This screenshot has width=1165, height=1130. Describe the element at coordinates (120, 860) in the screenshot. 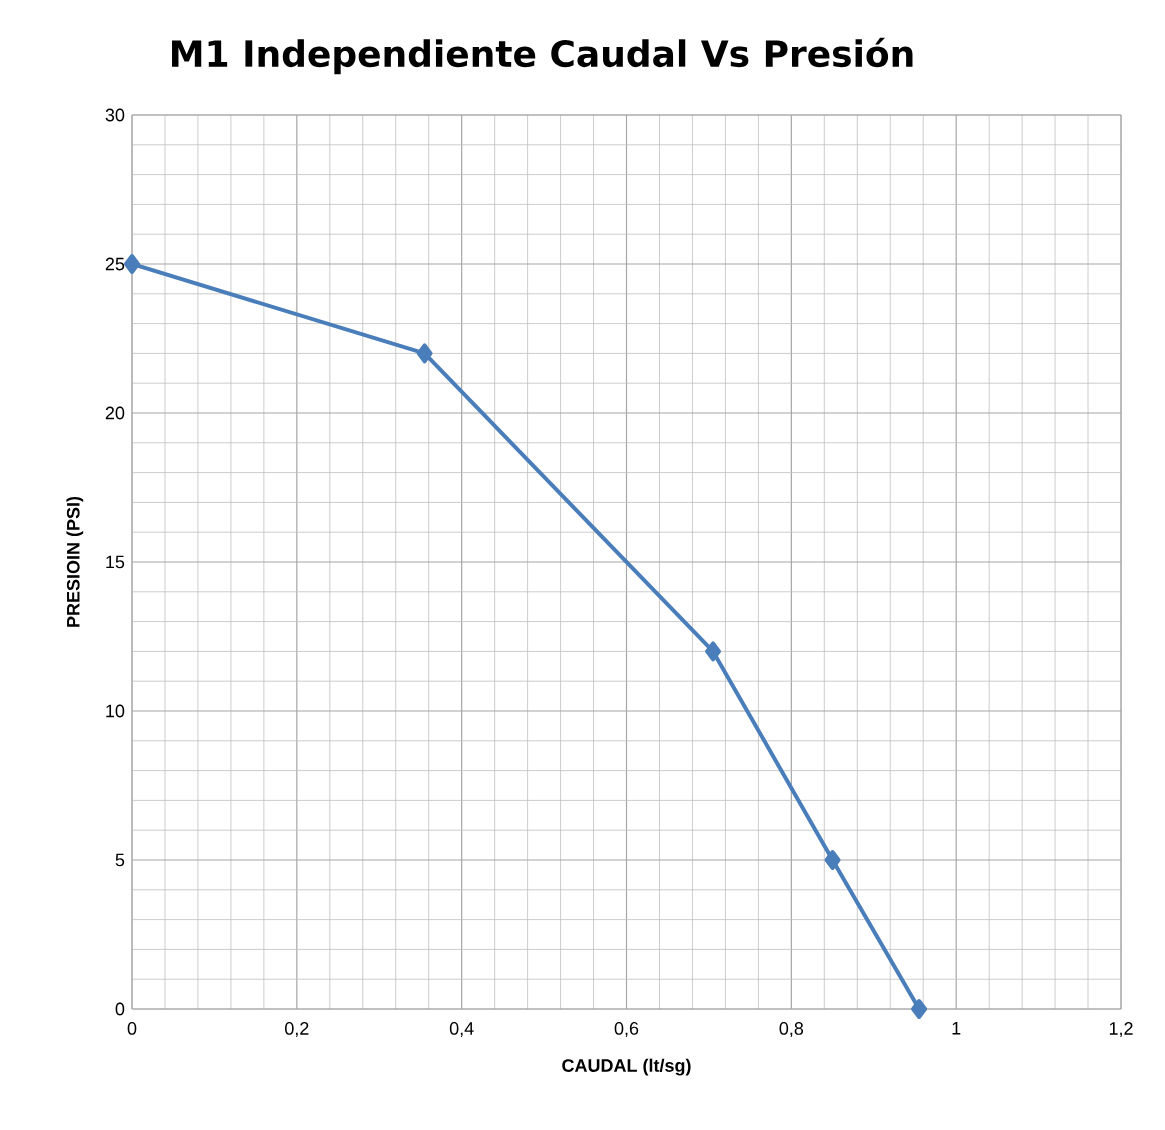

I see `y-tick-label: 5` at that location.